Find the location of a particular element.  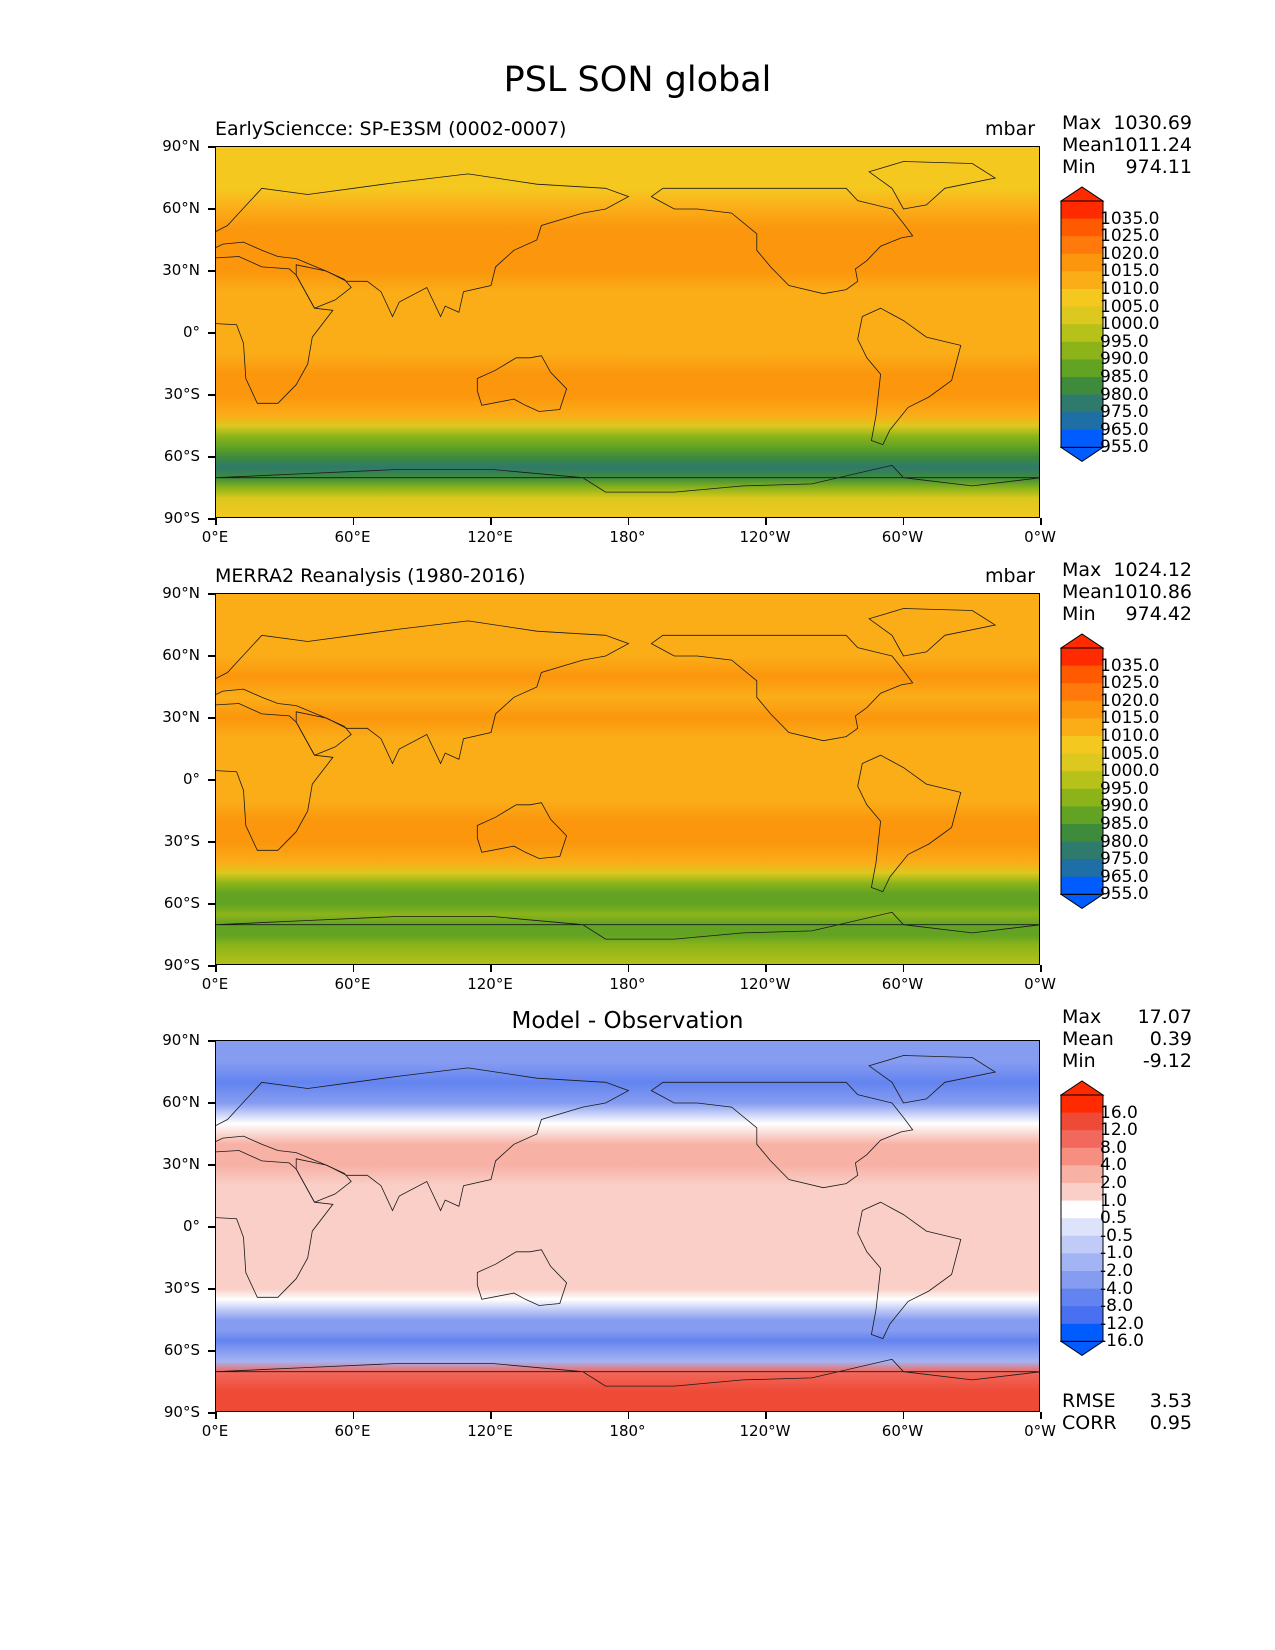

colorbar-label: 995.0 is located at coordinates (1124, 341).